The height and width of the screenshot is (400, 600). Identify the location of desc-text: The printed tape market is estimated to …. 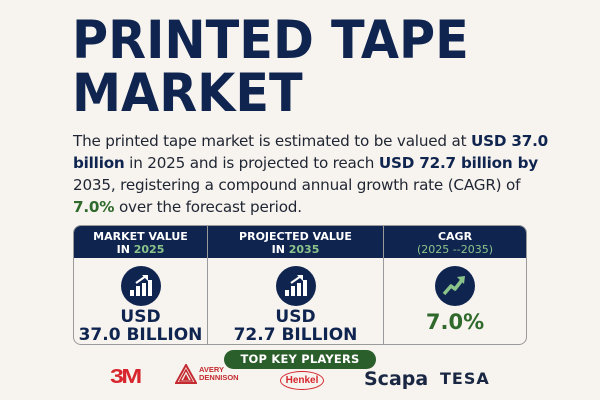
(272, 141).